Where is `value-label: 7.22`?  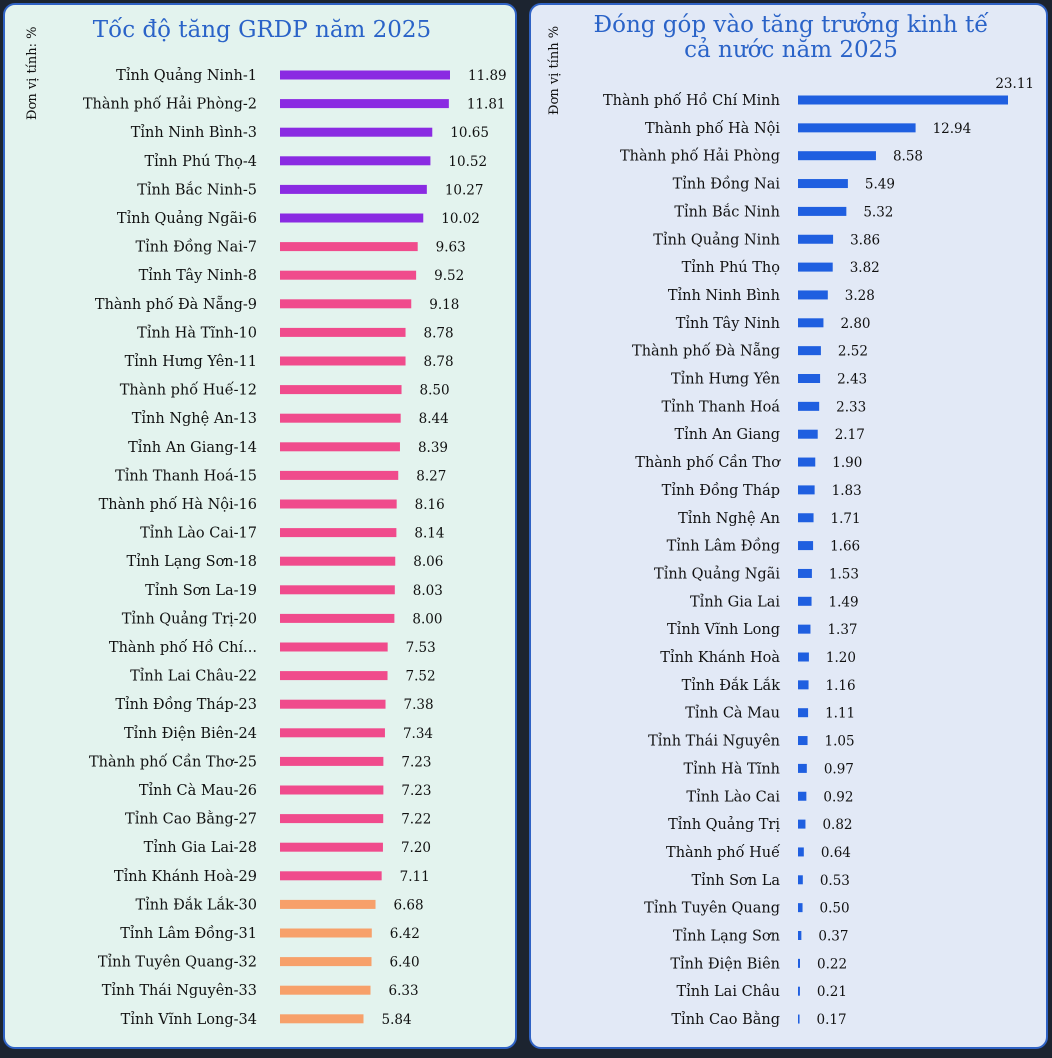
value-label: 7.22 is located at coordinates (416, 820).